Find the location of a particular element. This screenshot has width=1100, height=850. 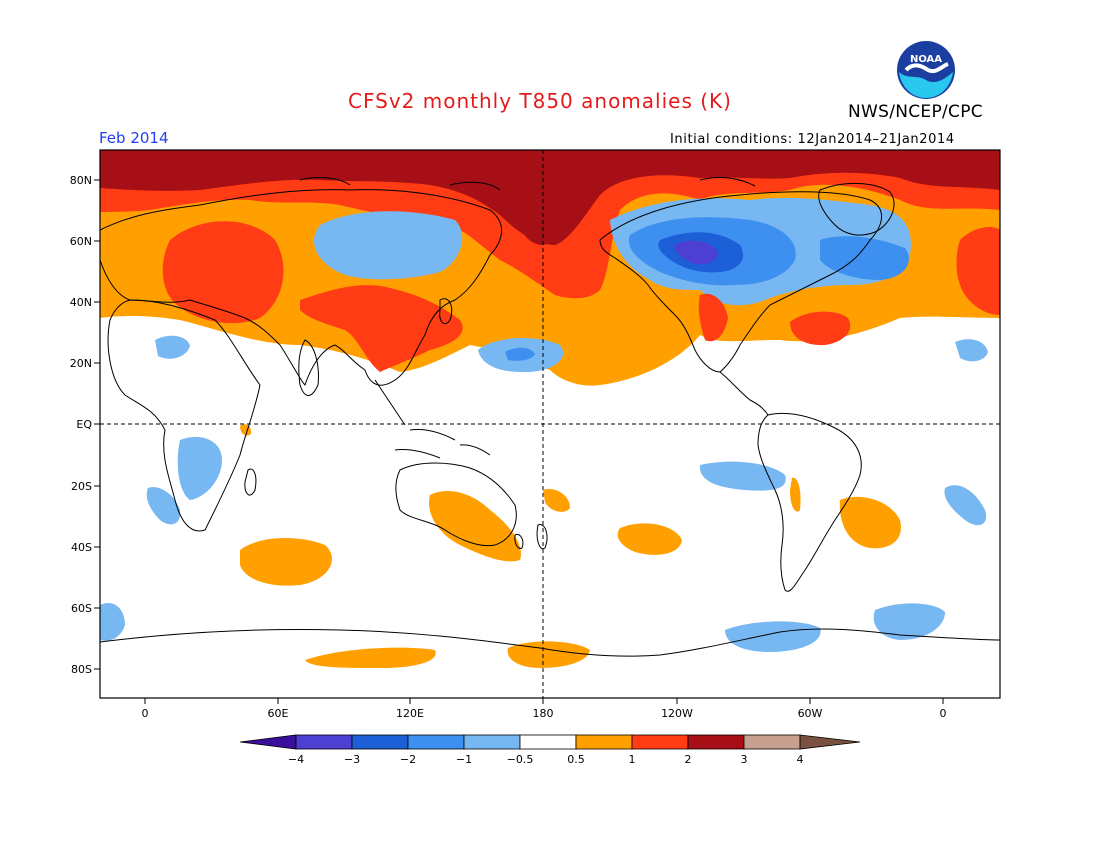

lat-label: 40S is located at coordinates (81, 547).